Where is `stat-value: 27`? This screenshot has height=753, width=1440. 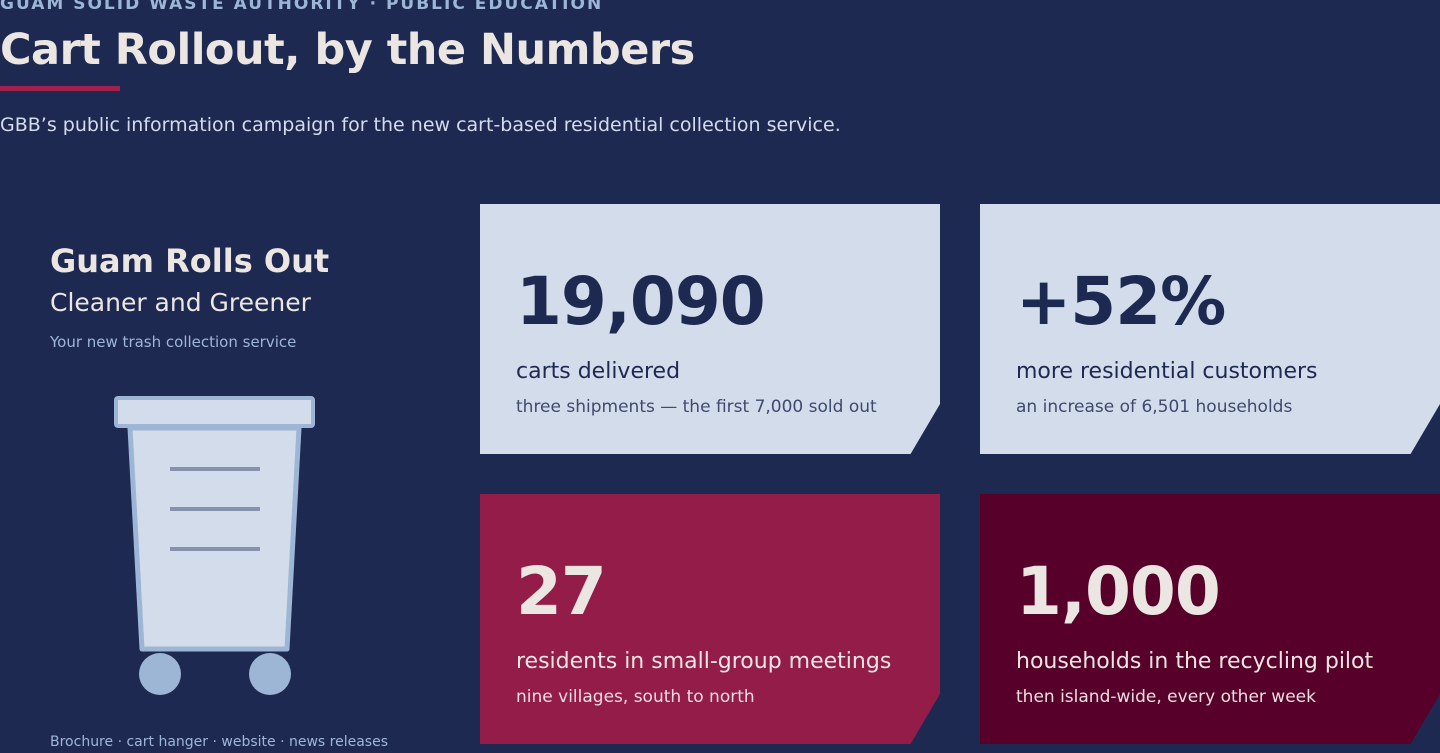
stat-value: 27 is located at coordinates (561, 591).